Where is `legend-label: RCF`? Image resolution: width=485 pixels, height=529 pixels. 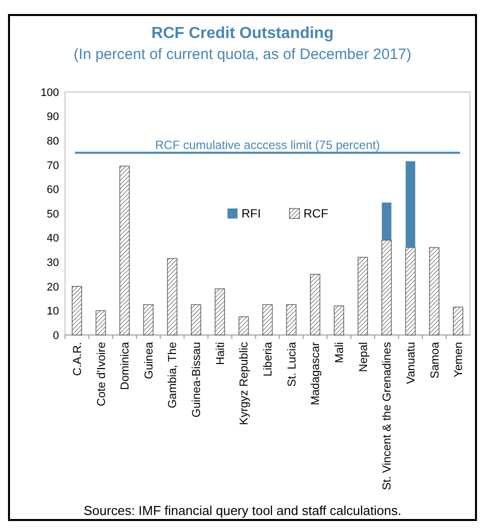
legend-label: RCF is located at coordinates (316, 213).